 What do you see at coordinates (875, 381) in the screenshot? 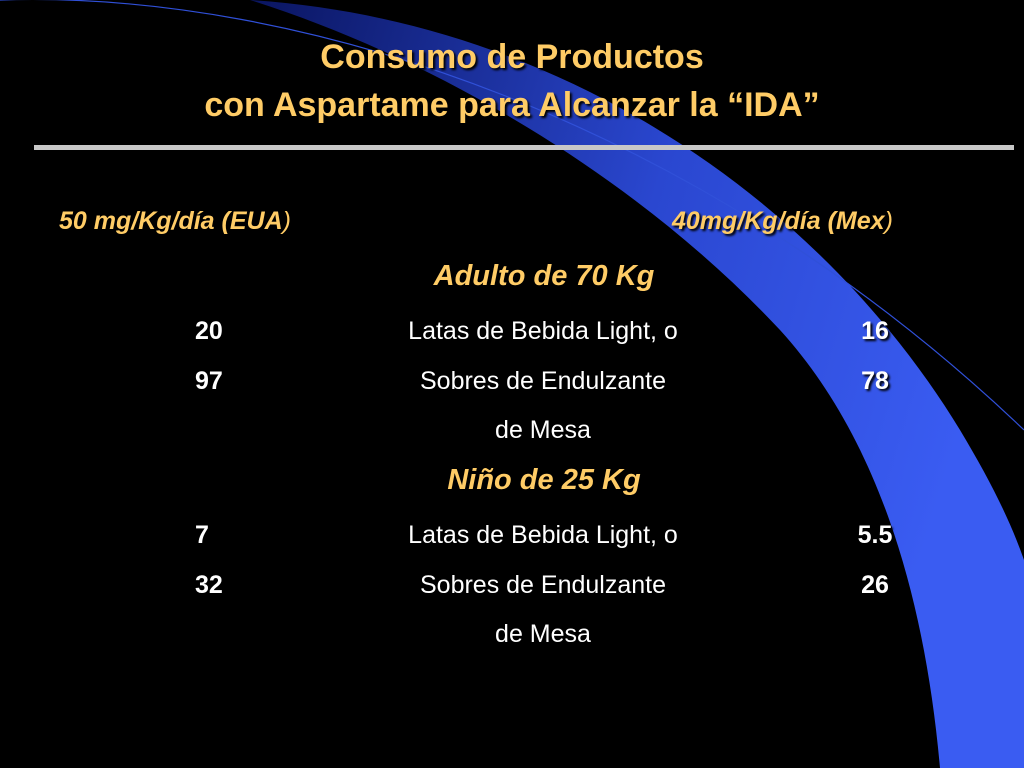
I see `adult-row-2-mexico-value: 78` at bounding box center [875, 381].